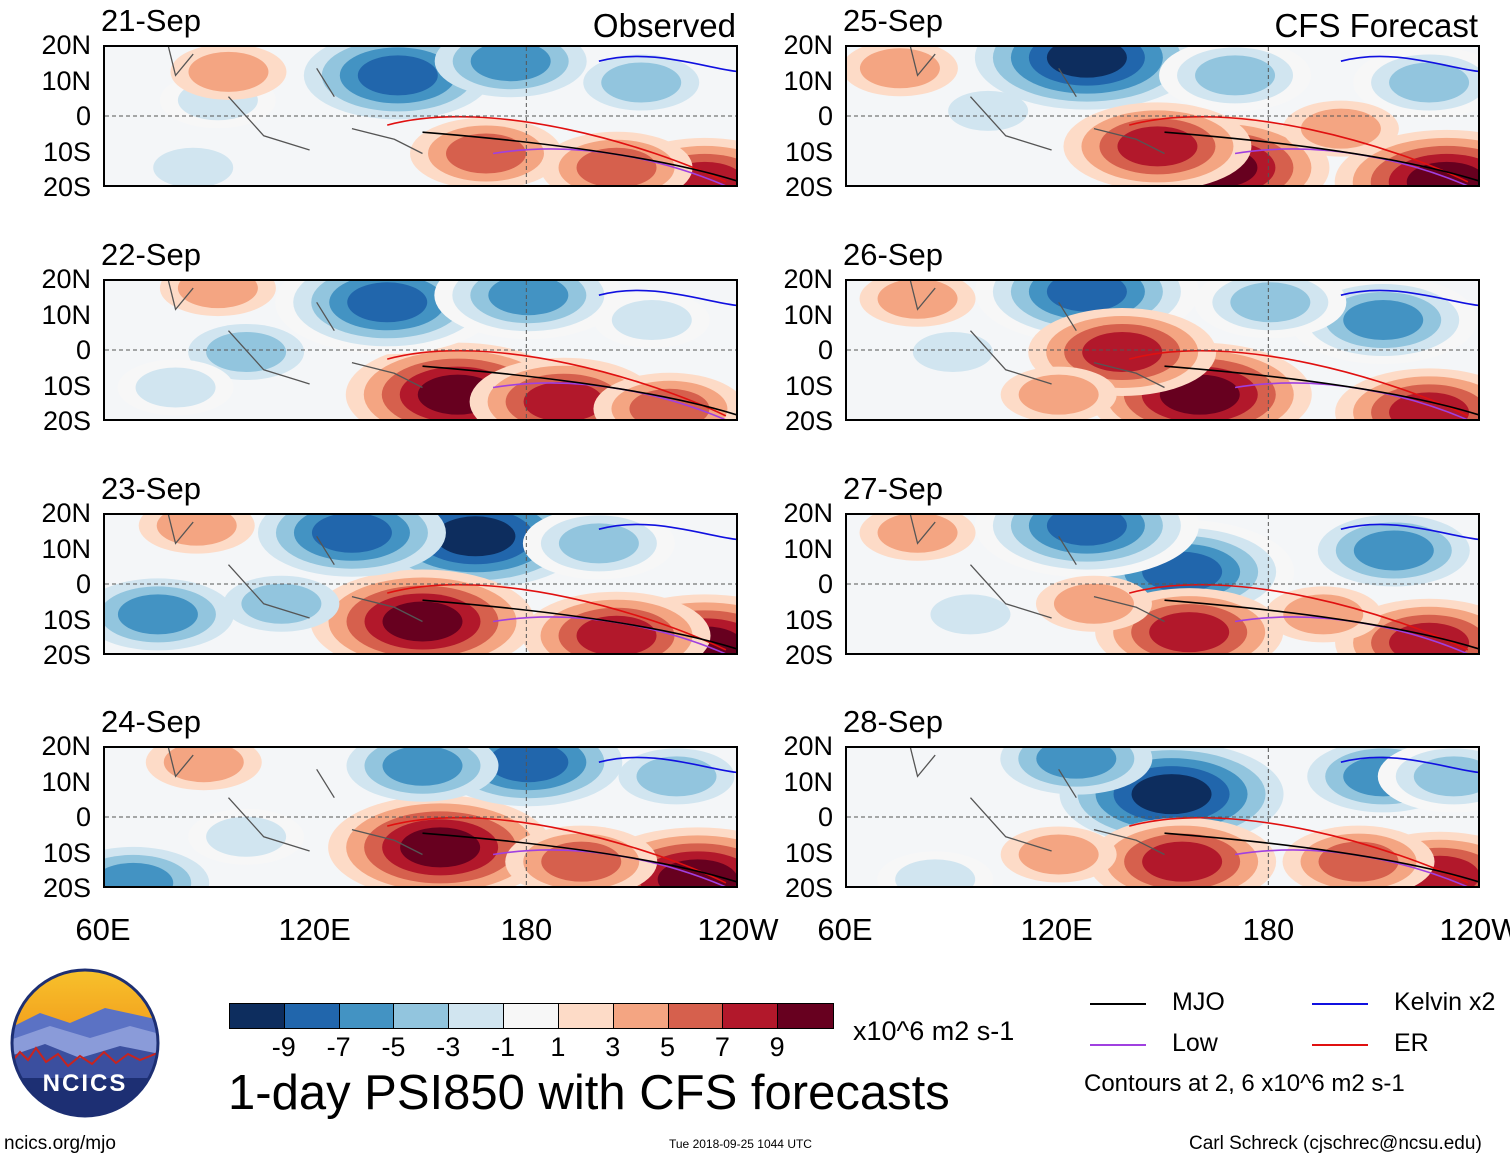 The width and height of the screenshot is (1510, 1159). I want to click on x-tick-label: 180, so click(526, 929).